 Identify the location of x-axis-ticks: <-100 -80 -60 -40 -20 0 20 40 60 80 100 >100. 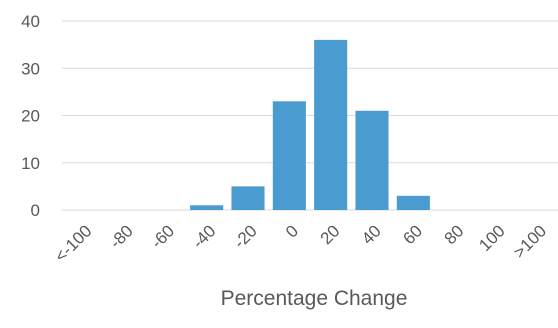
(300, 243).